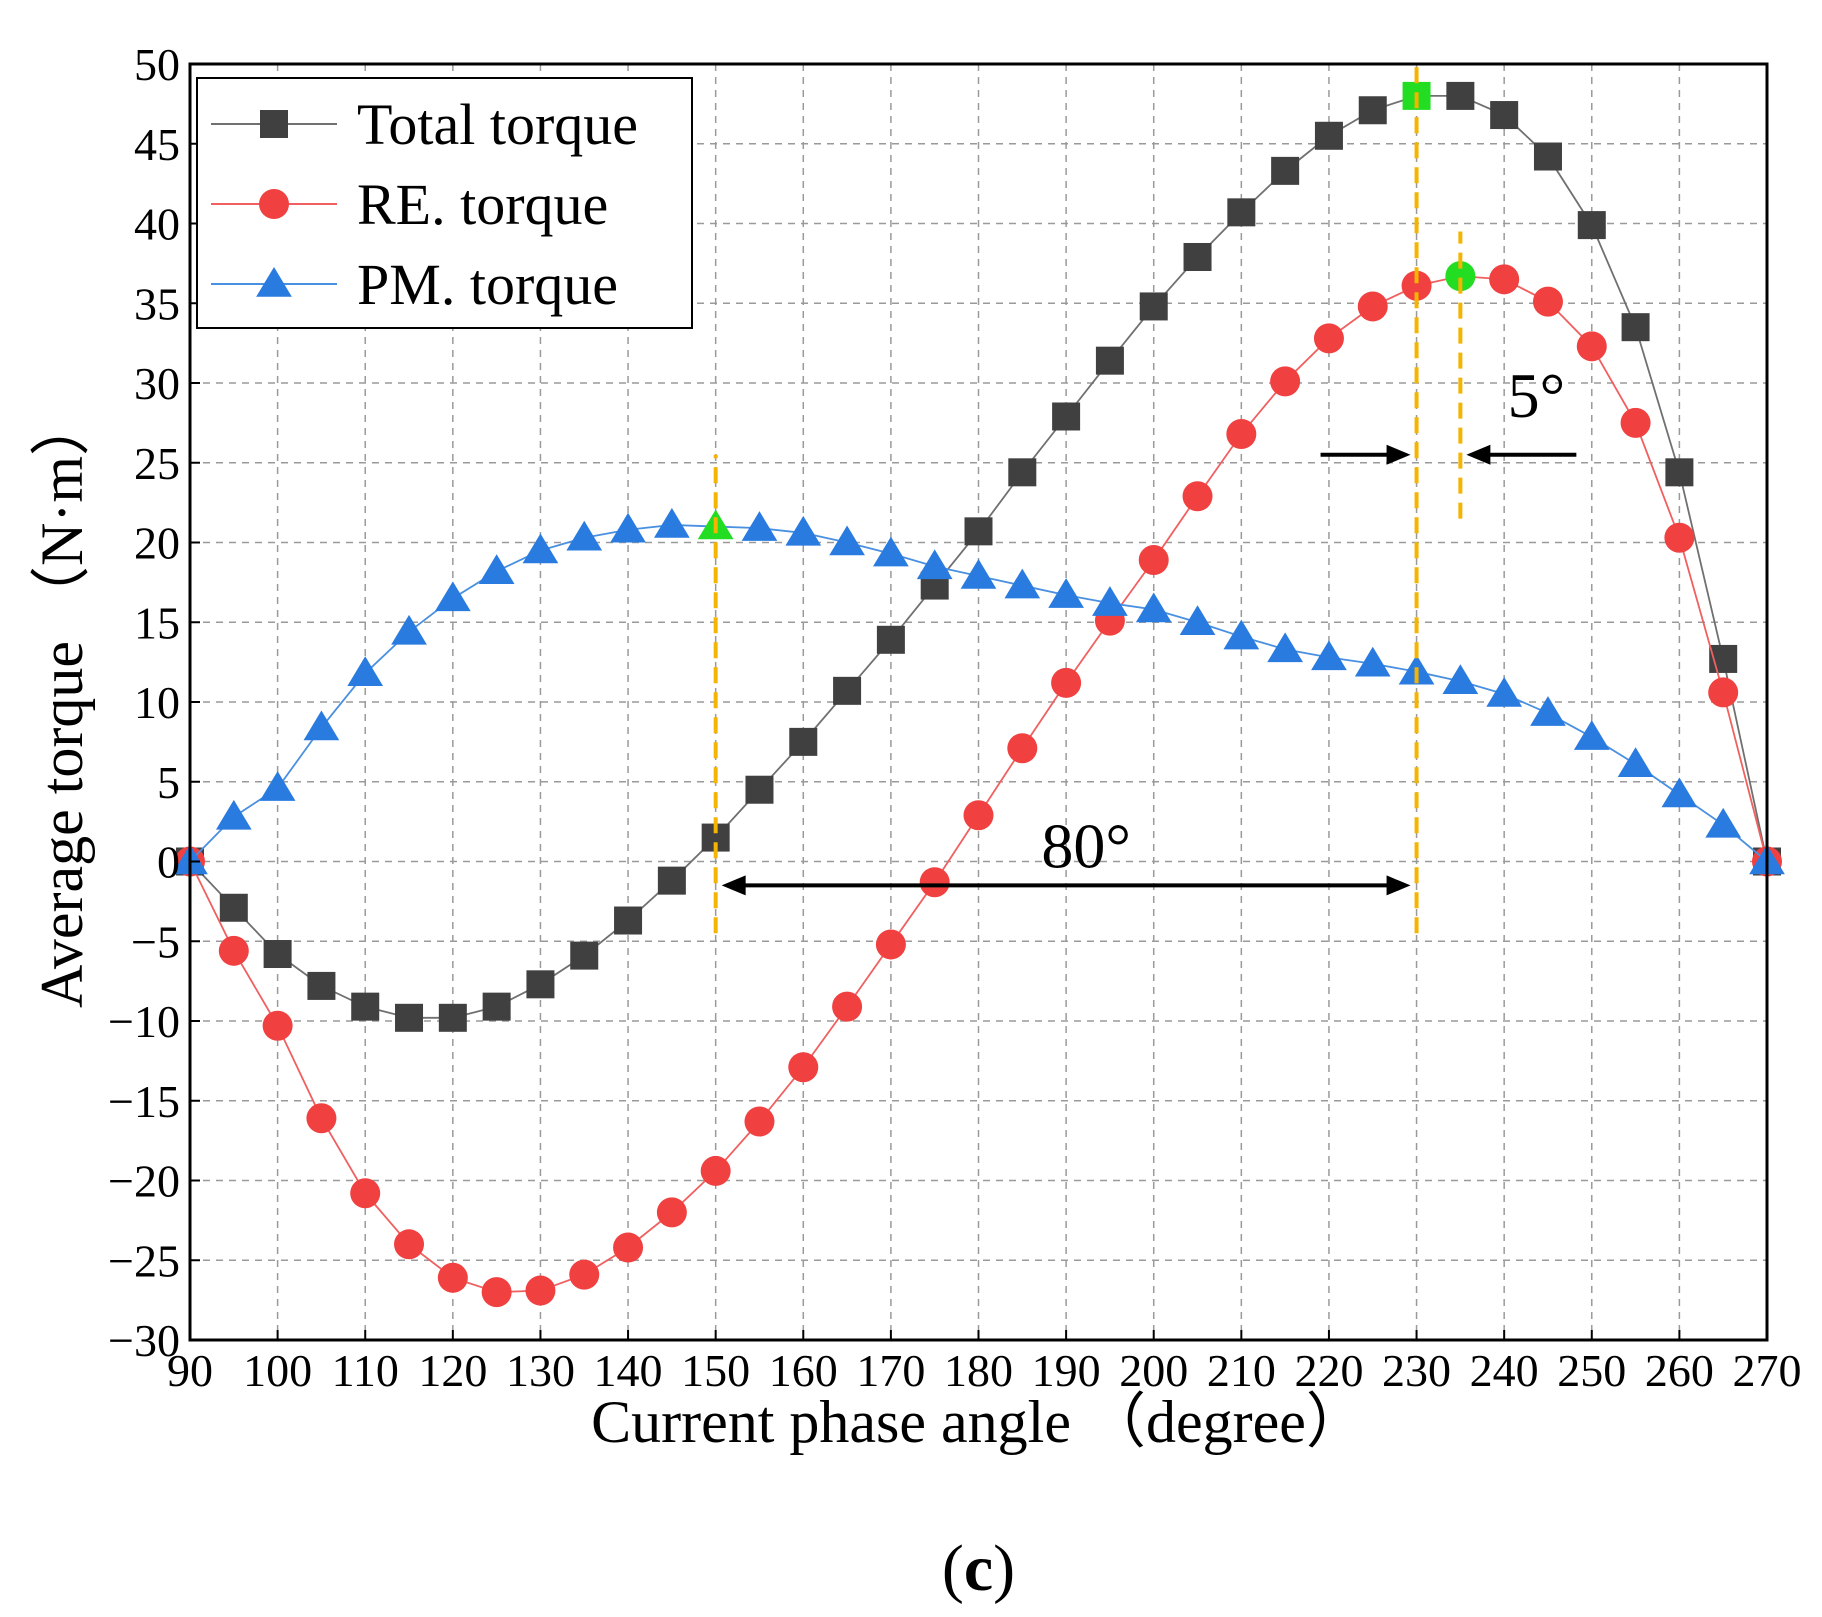  I want to click on x-tick-label: 90, so click(190, 1370).